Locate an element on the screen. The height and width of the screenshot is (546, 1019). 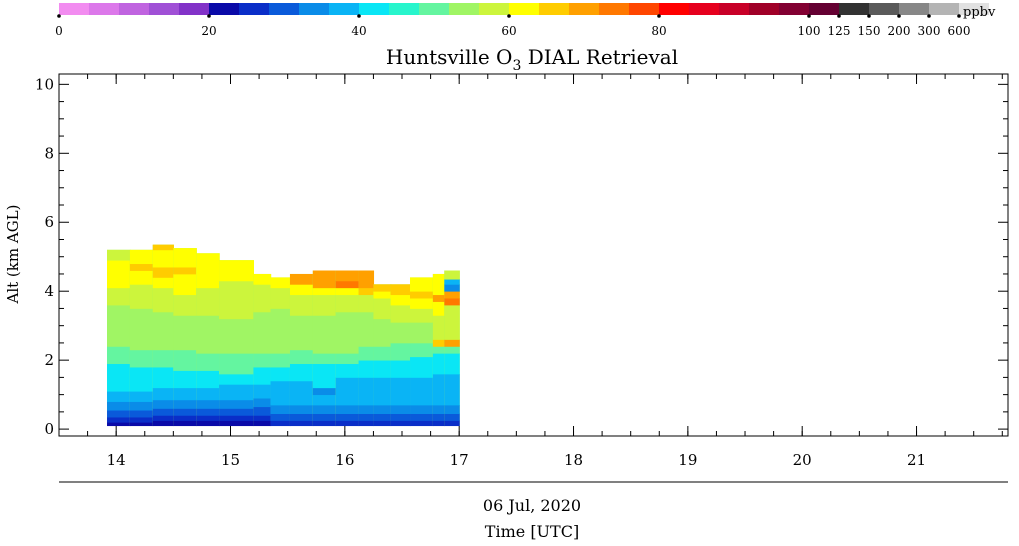
colorbar-tick-label: 300 is located at coordinates (929, 31).